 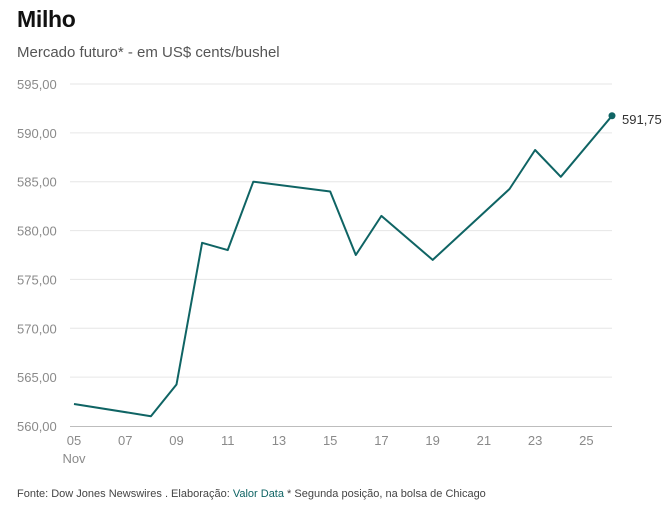 I want to click on y-tick-label: 565,00, so click(x=37, y=377).